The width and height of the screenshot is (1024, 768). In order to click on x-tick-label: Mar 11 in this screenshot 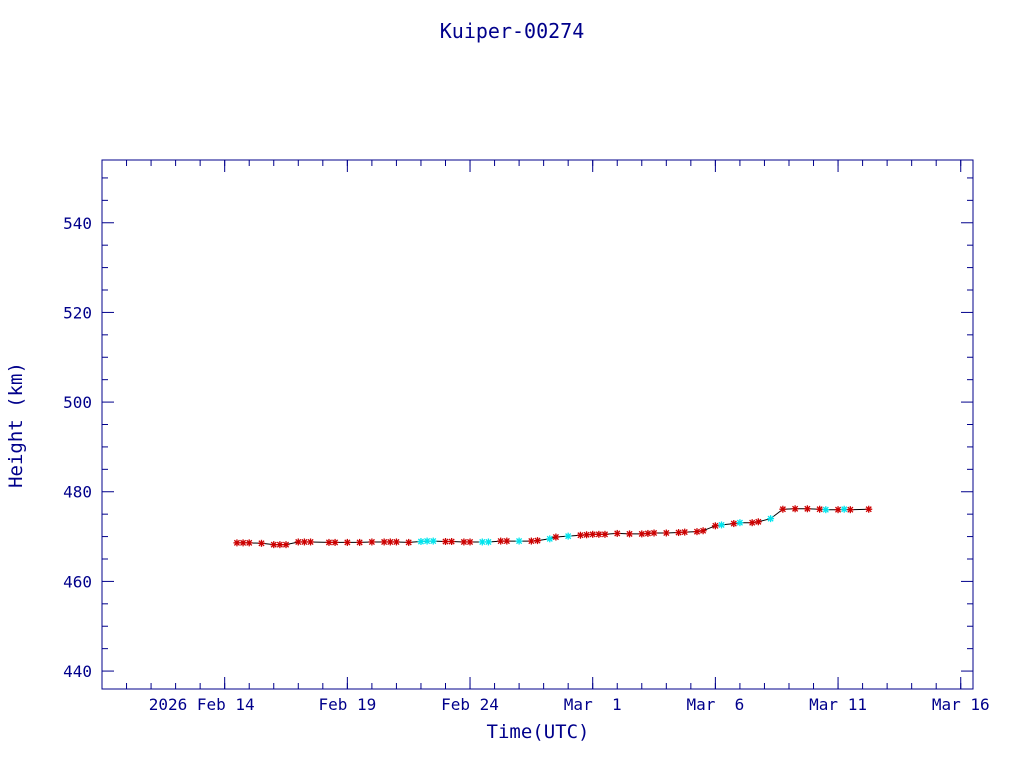, I will do `click(838, 704)`.